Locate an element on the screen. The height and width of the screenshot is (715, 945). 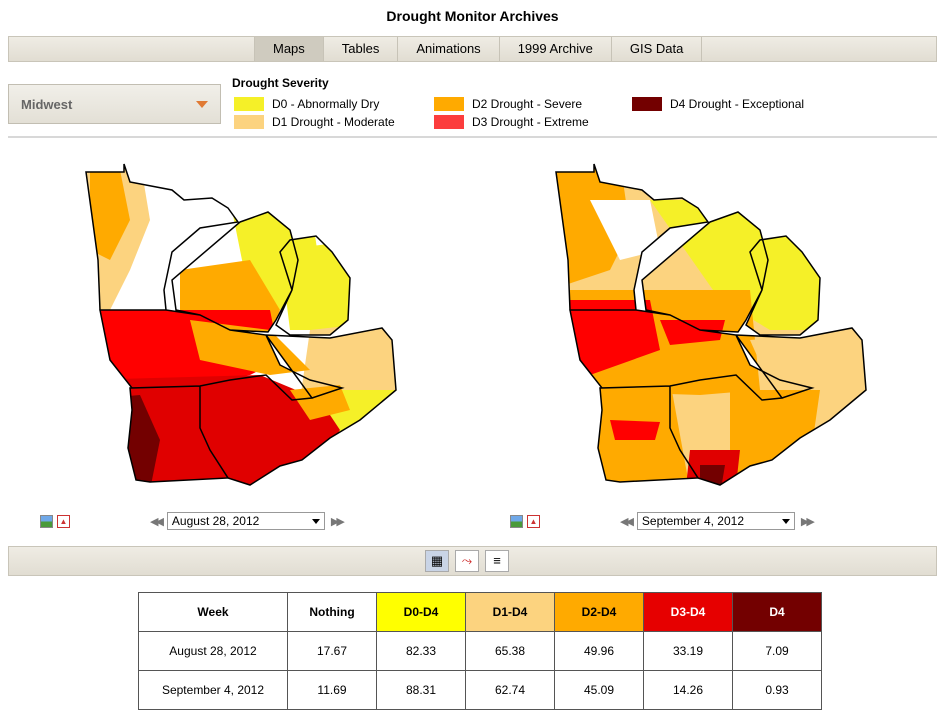
divider is located at coordinates (472, 137).